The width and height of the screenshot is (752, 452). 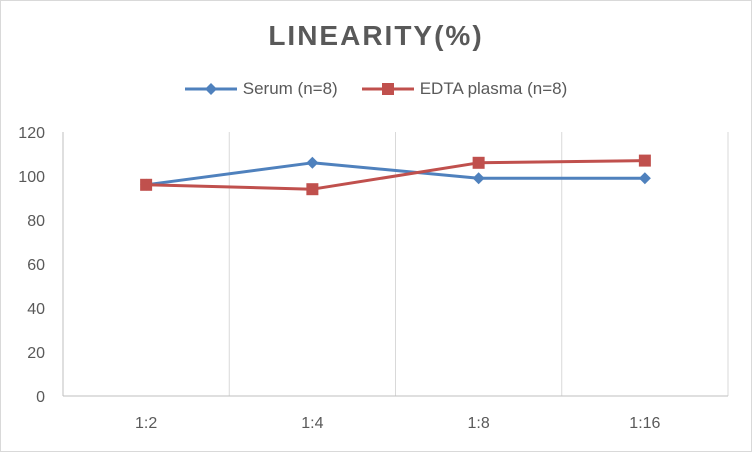 I want to click on legend-entry-serum: Serum (n=8), so click(x=261, y=89).